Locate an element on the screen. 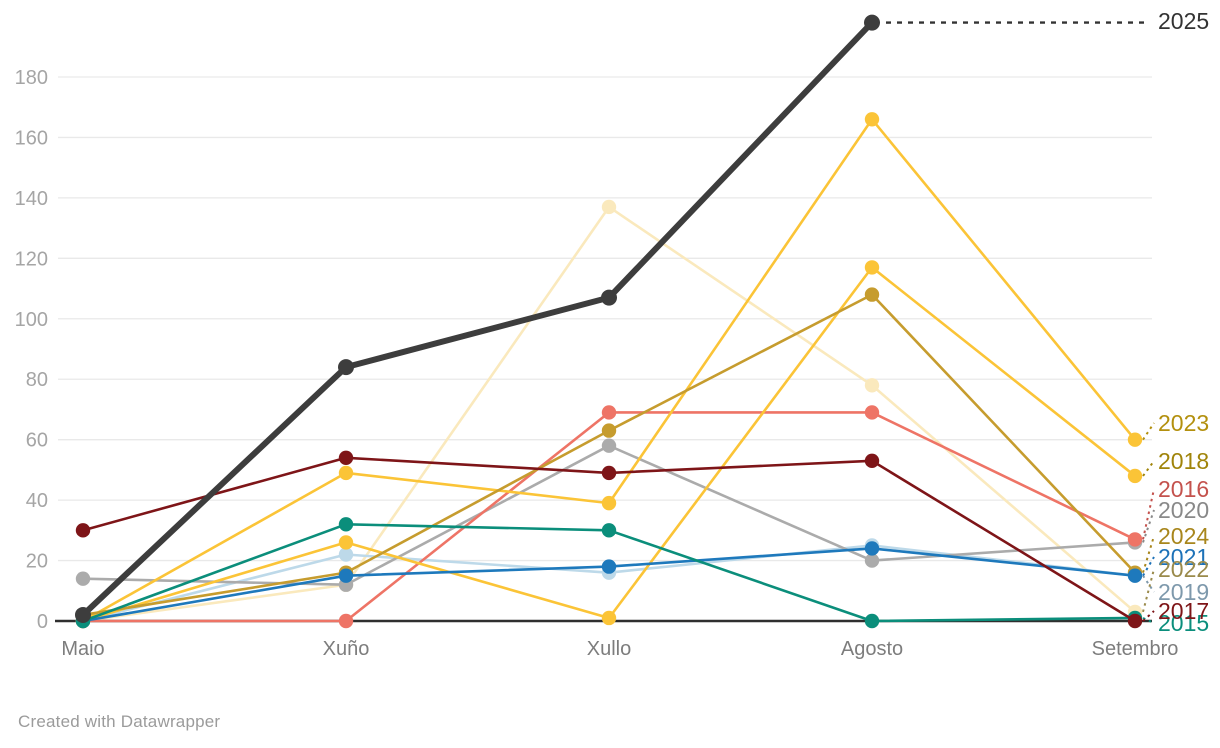  y-tick-label: 120 is located at coordinates (31, 259).